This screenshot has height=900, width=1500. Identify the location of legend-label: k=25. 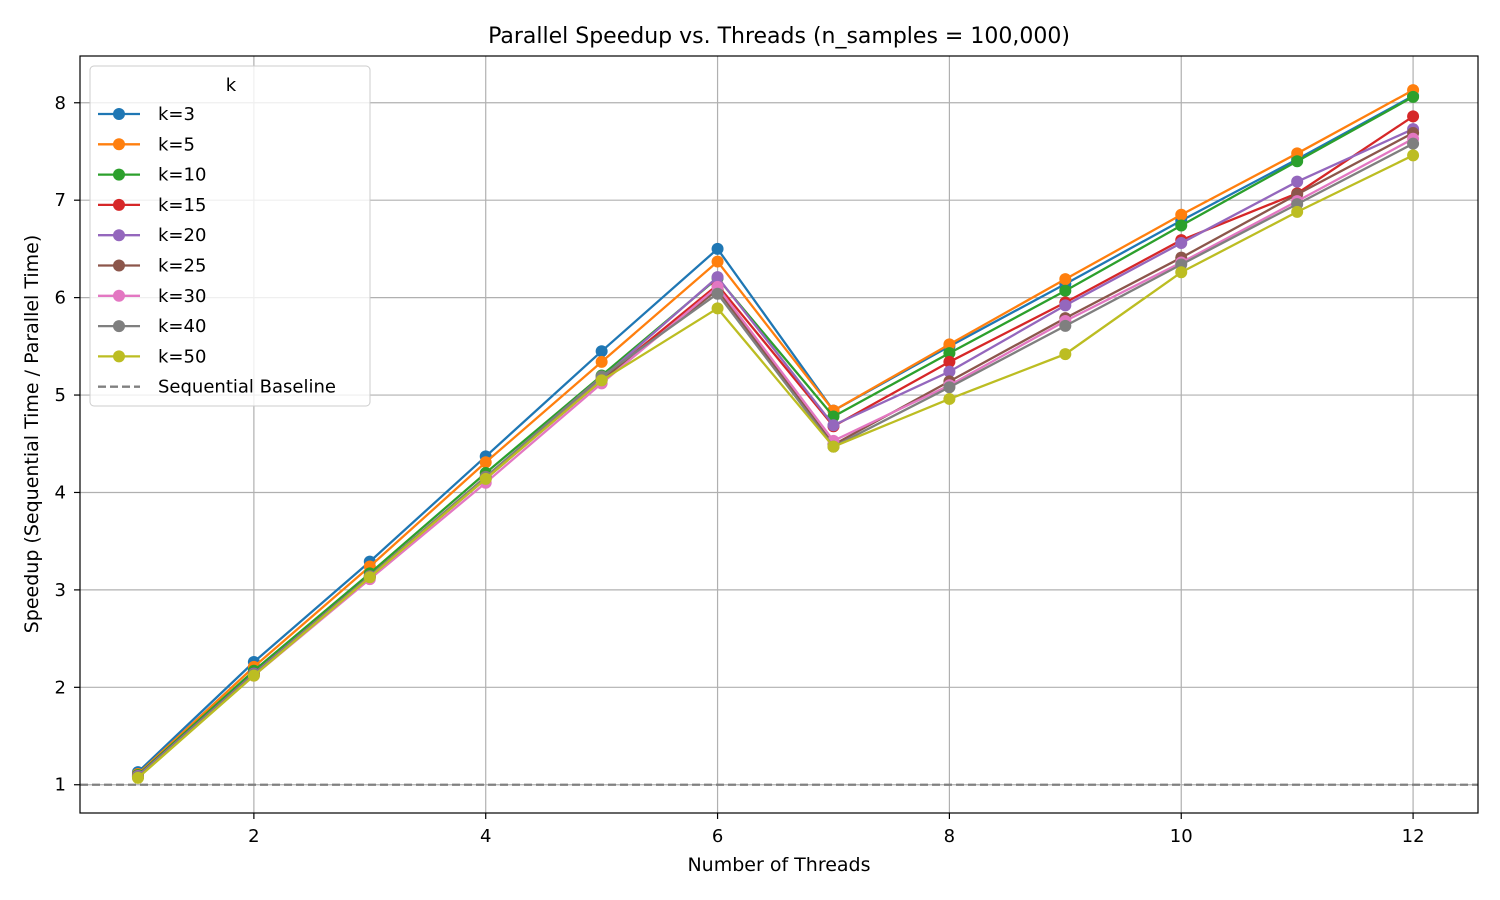
(182, 266).